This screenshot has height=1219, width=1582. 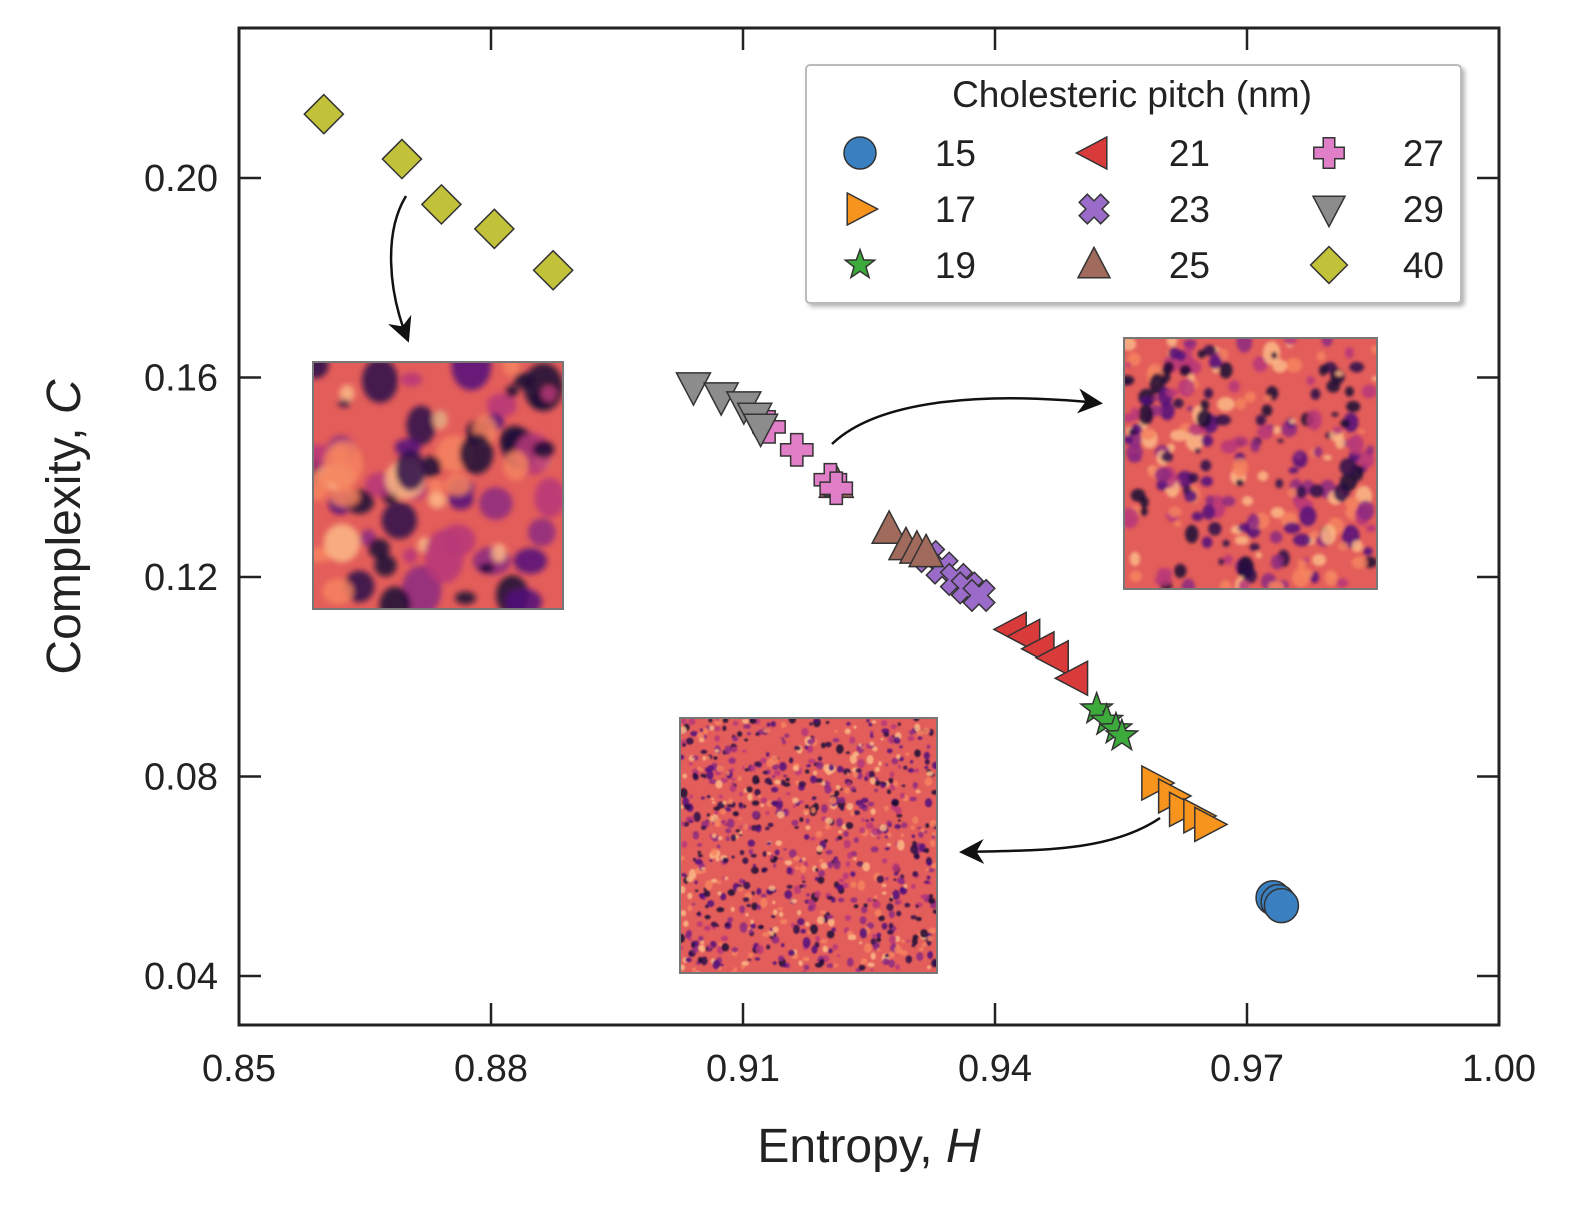 I want to click on x-tick-label: 0.91, so click(x=743, y=1069).